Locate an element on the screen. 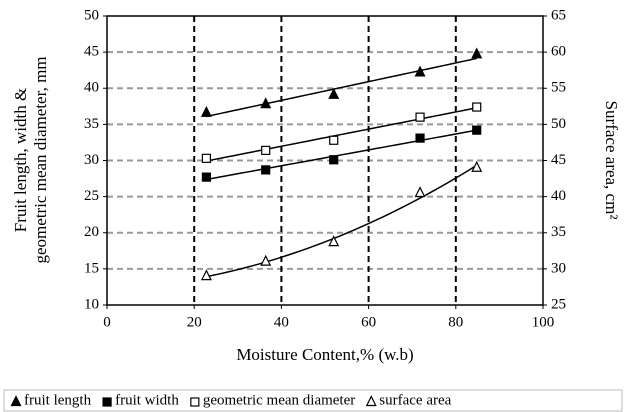  x-tick-label: 60 is located at coordinates (368, 322).